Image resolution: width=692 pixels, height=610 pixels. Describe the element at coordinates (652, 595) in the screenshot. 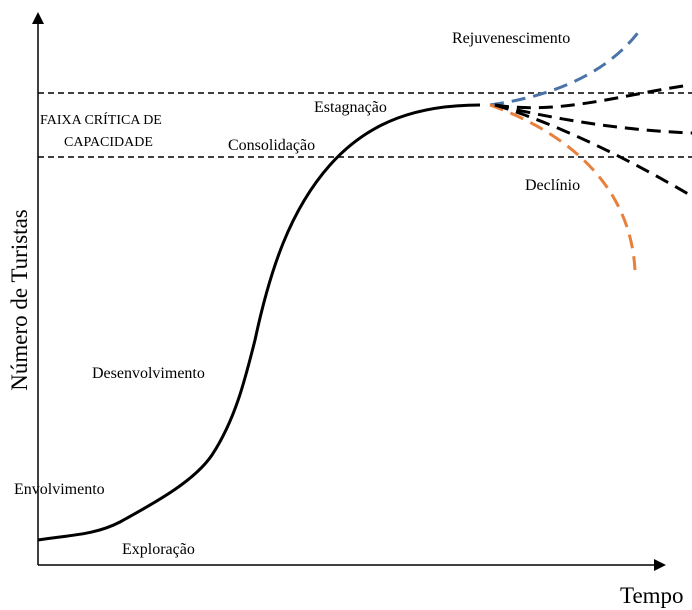

I see `x-axis-label: Tempo` at that location.